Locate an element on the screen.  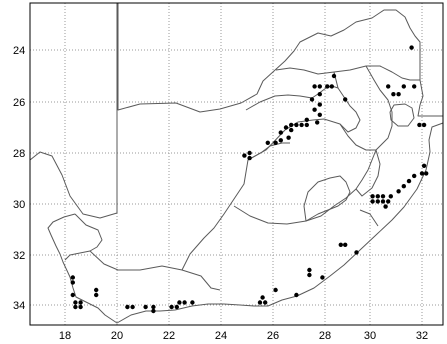
lon-tick-label: 26 is located at coordinates (273, 336).